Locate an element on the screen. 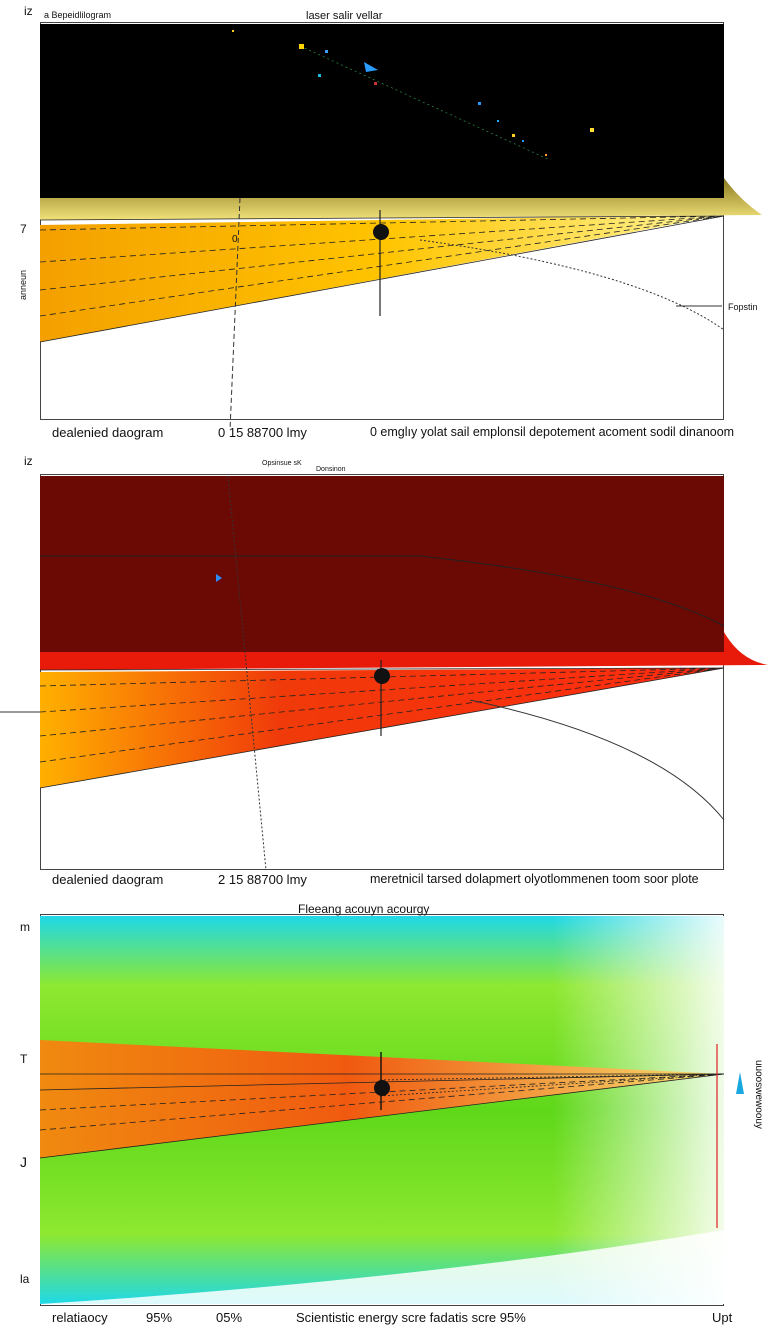 The image size is (768, 1344). panel-1-dark-region is located at coordinates (382, 111).